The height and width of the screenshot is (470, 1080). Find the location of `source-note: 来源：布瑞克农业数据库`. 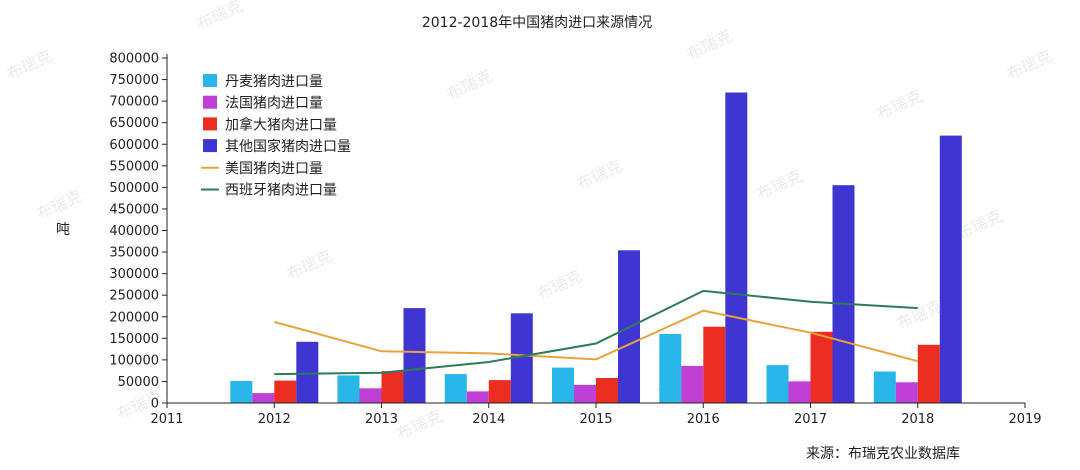

source-note: 来源：布瑞克农业数据库 is located at coordinates (883, 454).